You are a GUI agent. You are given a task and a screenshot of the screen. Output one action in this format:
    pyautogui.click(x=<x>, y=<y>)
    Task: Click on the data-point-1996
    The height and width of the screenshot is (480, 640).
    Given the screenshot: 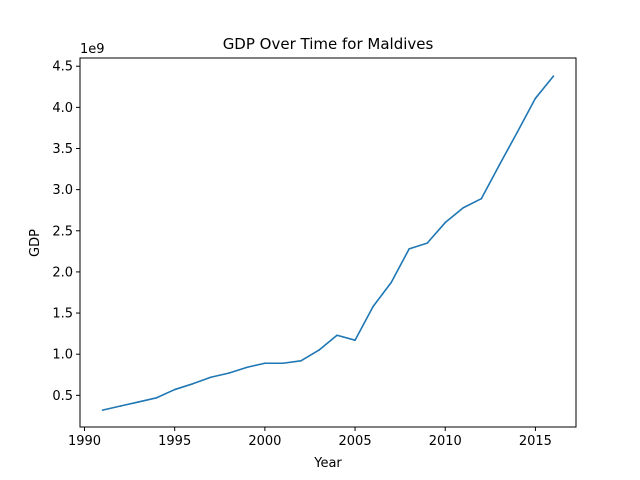 What is the action you would take?
    pyautogui.click(x=192, y=384)
    